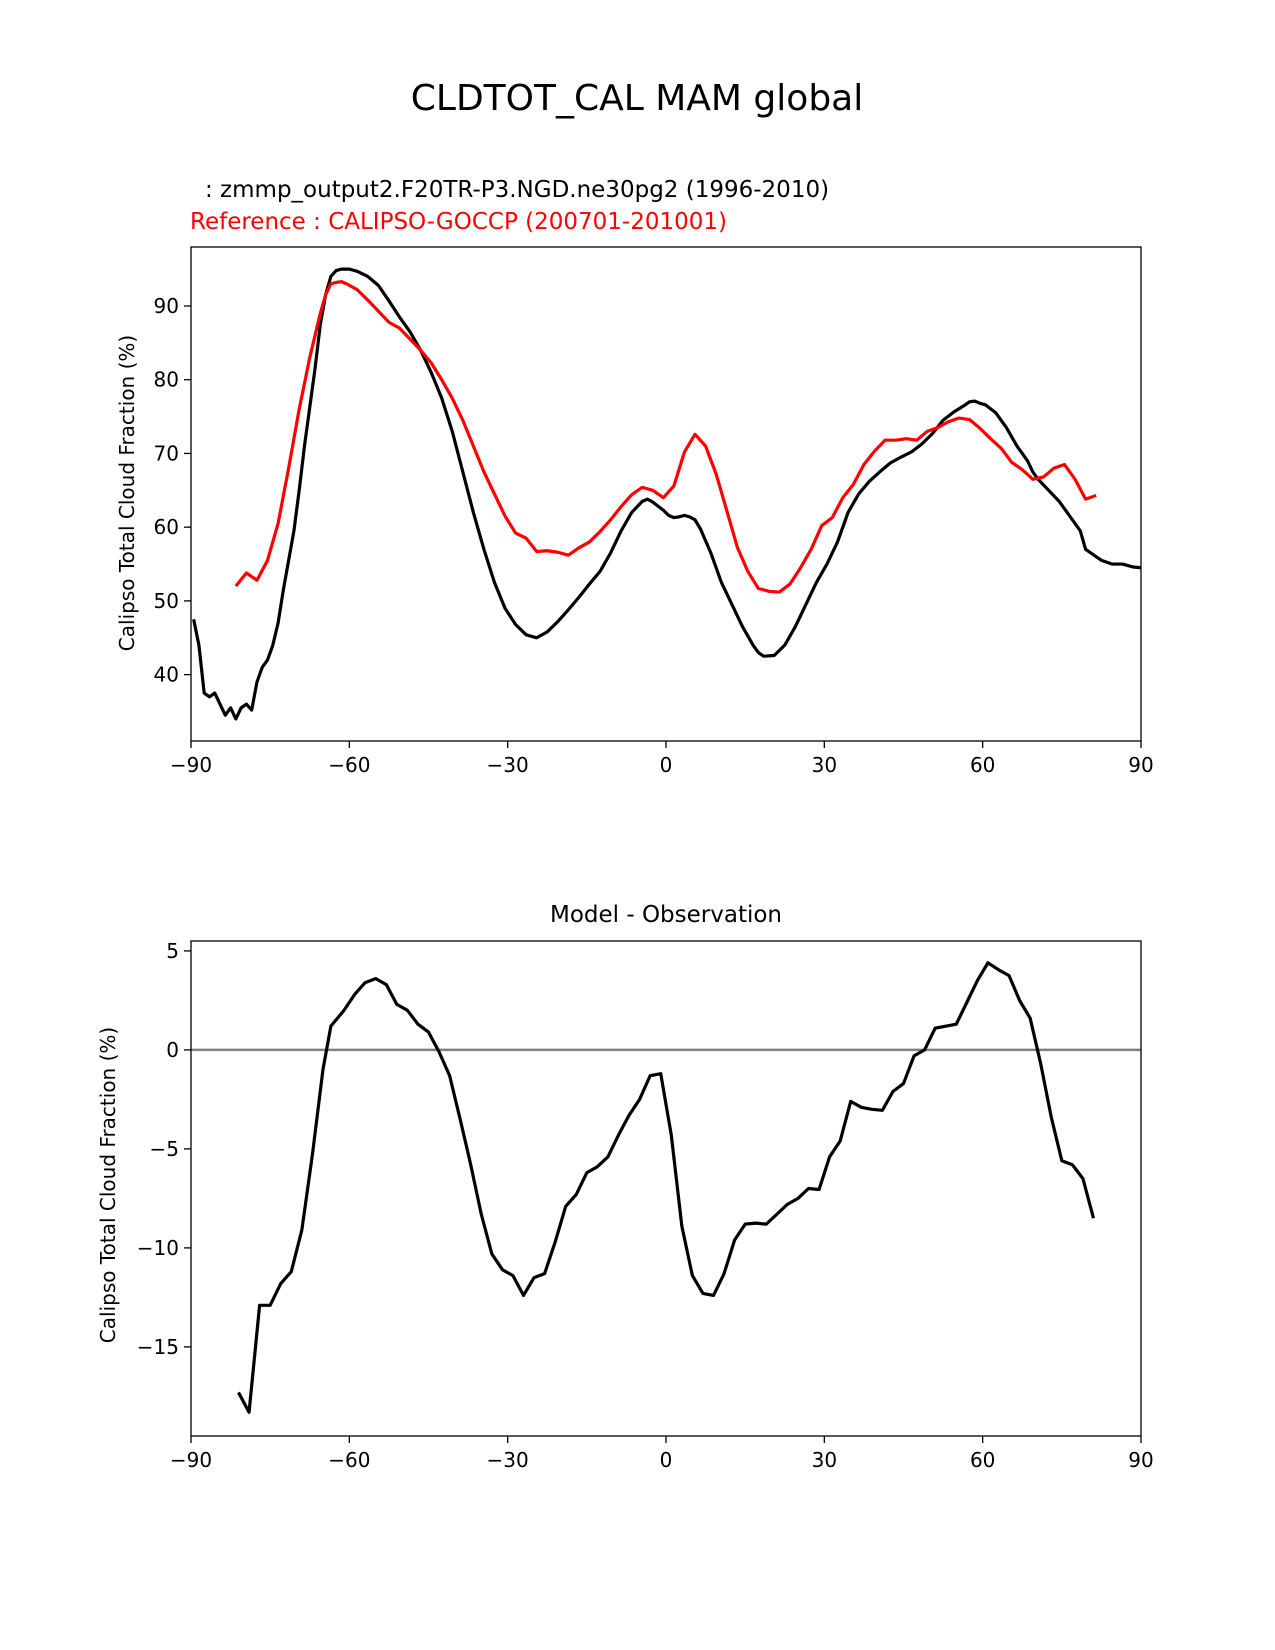  What do you see at coordinates (349, 765) in the screenshot?
I see `top-x-tick-label: −60` at bounding box center [349, 765].